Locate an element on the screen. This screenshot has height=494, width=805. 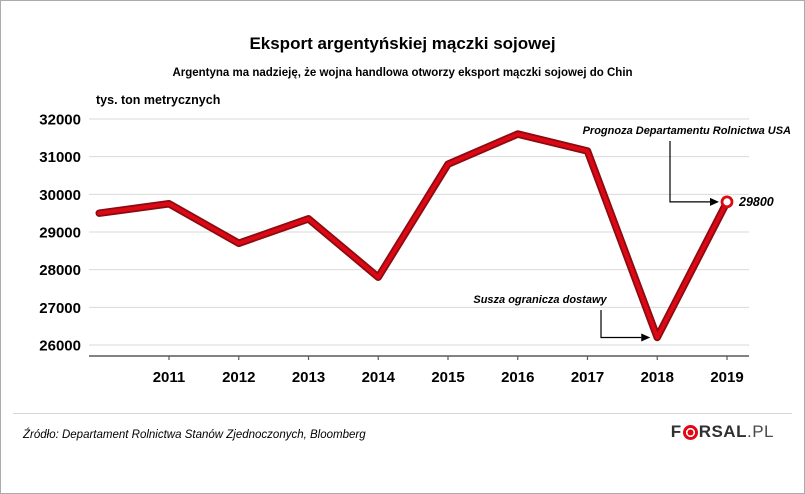
x-tick-label: 2016 is located at coordinates (517, 377).